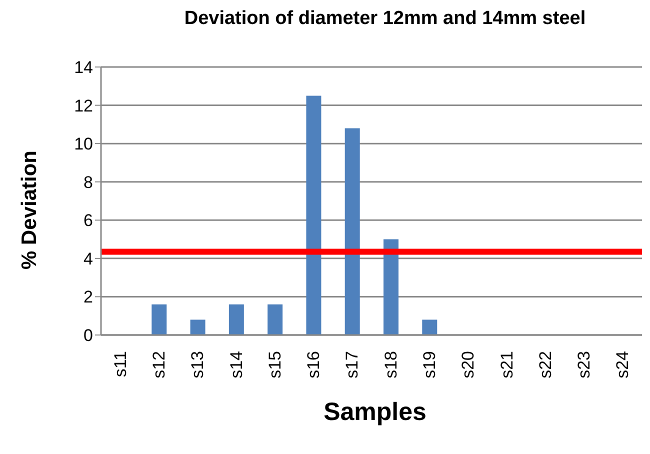  Describe the element at coordinates (83, 68) in the screenshot. I see `y-tick-label: 14` at that location.